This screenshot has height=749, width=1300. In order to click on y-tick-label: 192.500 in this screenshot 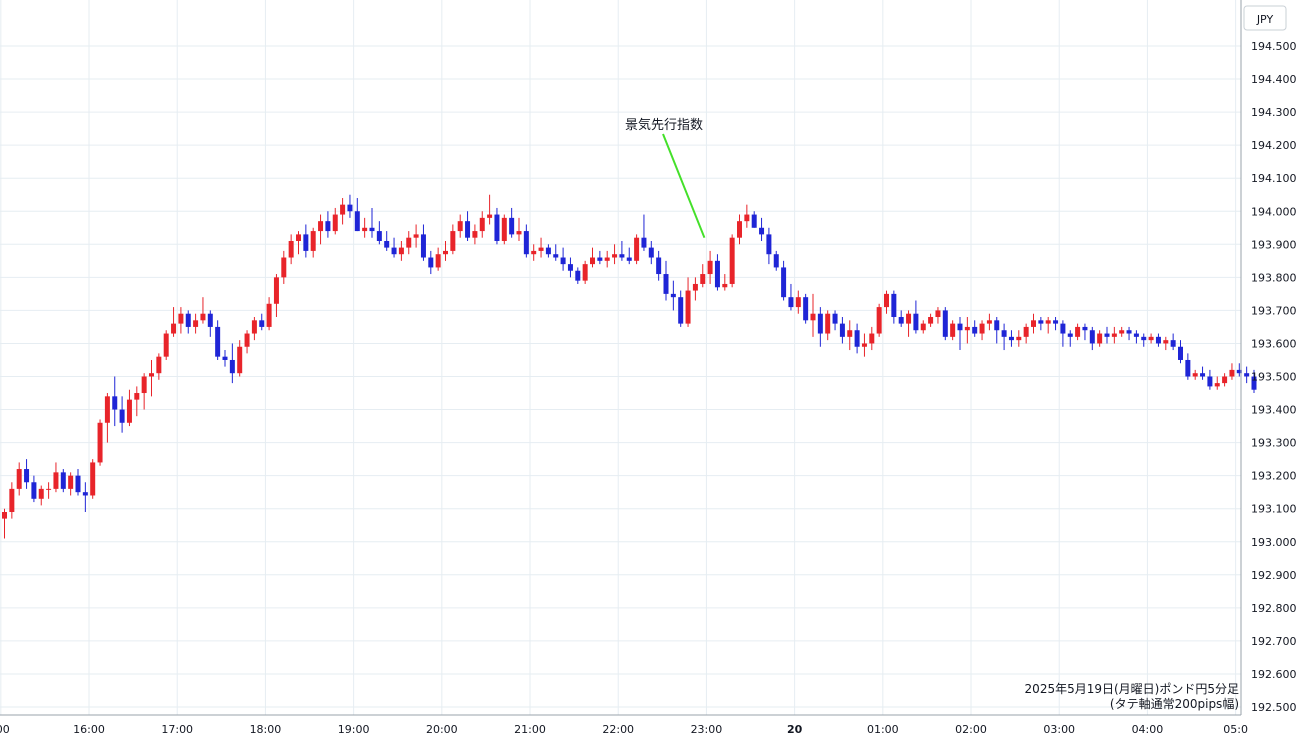, I will do `click(1274, 707)`.